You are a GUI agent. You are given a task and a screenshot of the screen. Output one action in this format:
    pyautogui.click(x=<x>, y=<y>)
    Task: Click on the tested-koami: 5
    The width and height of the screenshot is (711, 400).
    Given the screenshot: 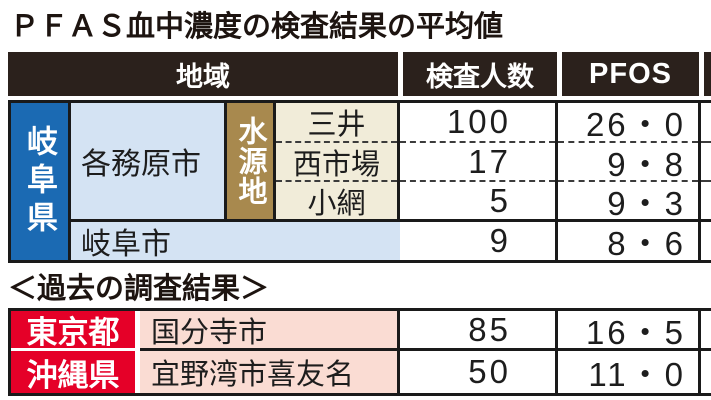 What is the action you would take?
    pyautogui.click(x=477, y=199)
    